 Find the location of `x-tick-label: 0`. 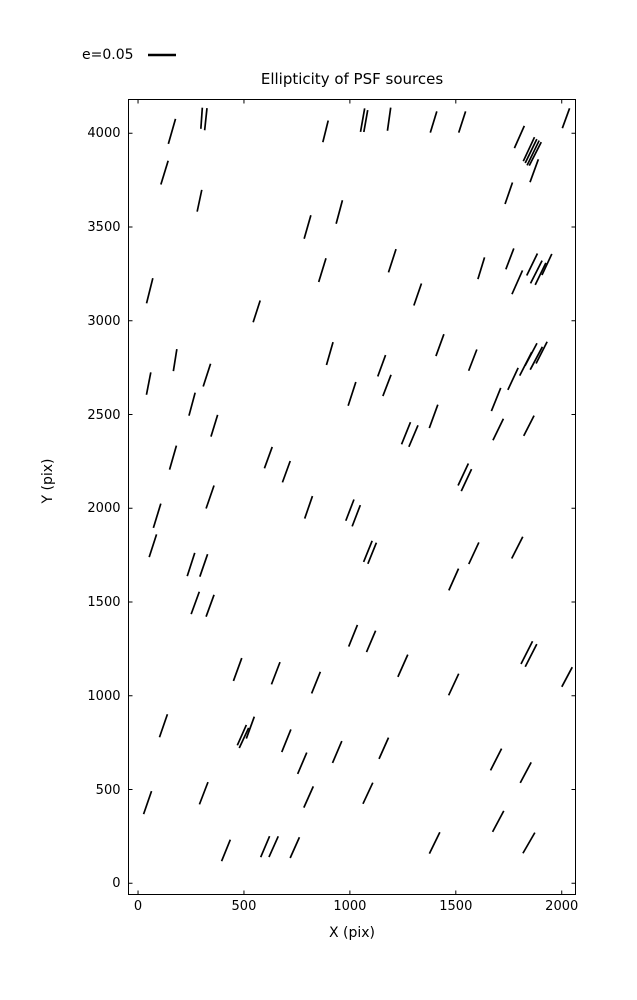

x-tick-label: 0 is located at coordinates (138, 906).